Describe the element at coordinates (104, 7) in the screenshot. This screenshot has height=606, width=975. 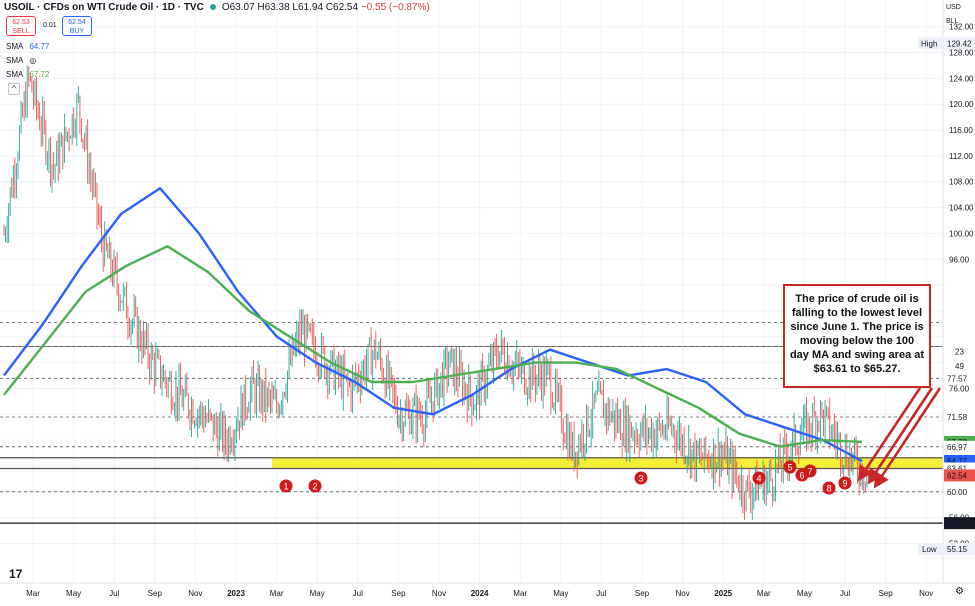
I see `symbol-title: USOIL · CFDs on WTI Crude Oil · 1D · TVC` at that location.